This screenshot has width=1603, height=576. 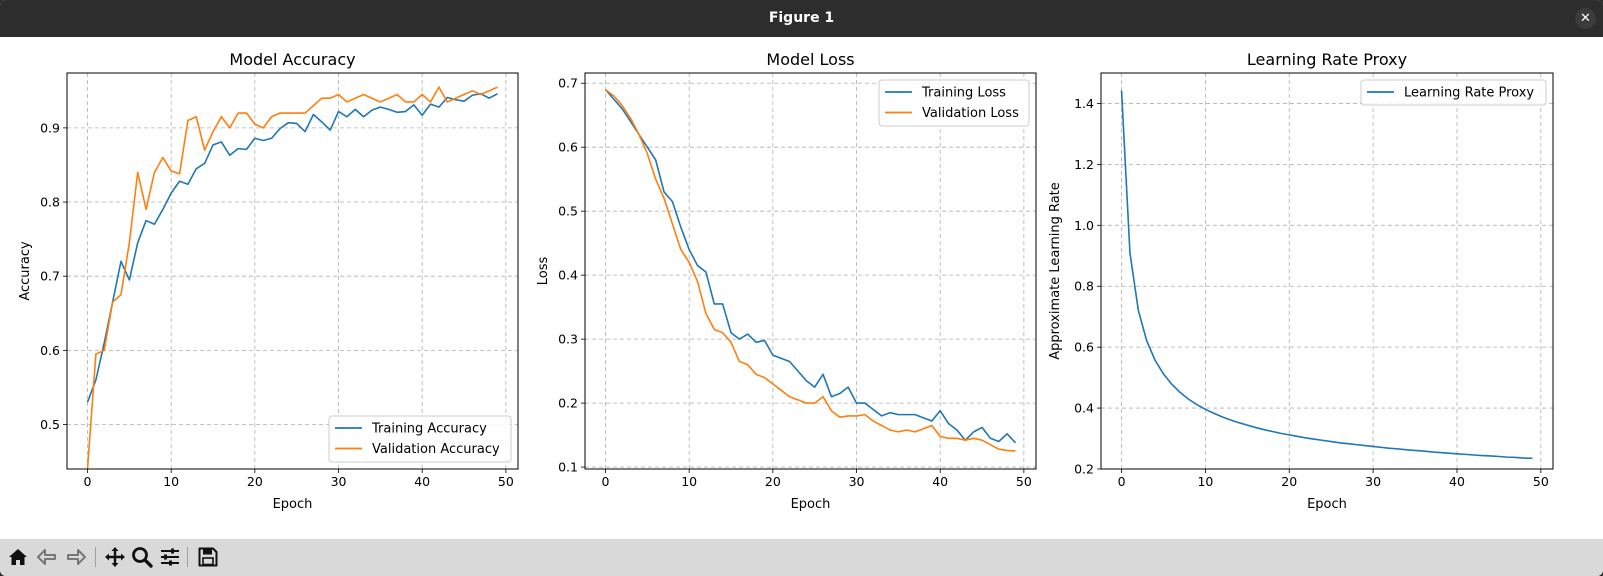 I want to click on y-axis-label: Accuracy, so click(x=25, y=271).